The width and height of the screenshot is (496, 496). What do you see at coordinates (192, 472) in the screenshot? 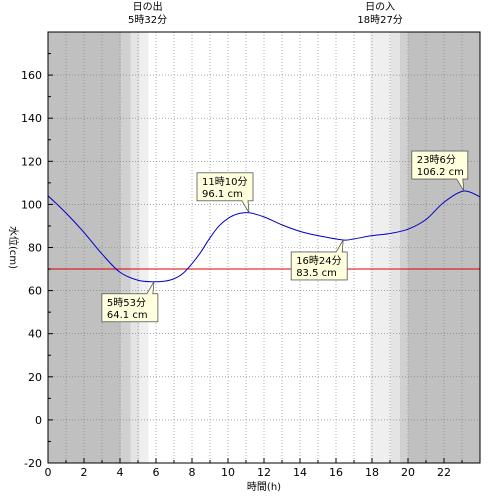
I see `x-tick-label: 8` at bounding box center [192, 472].